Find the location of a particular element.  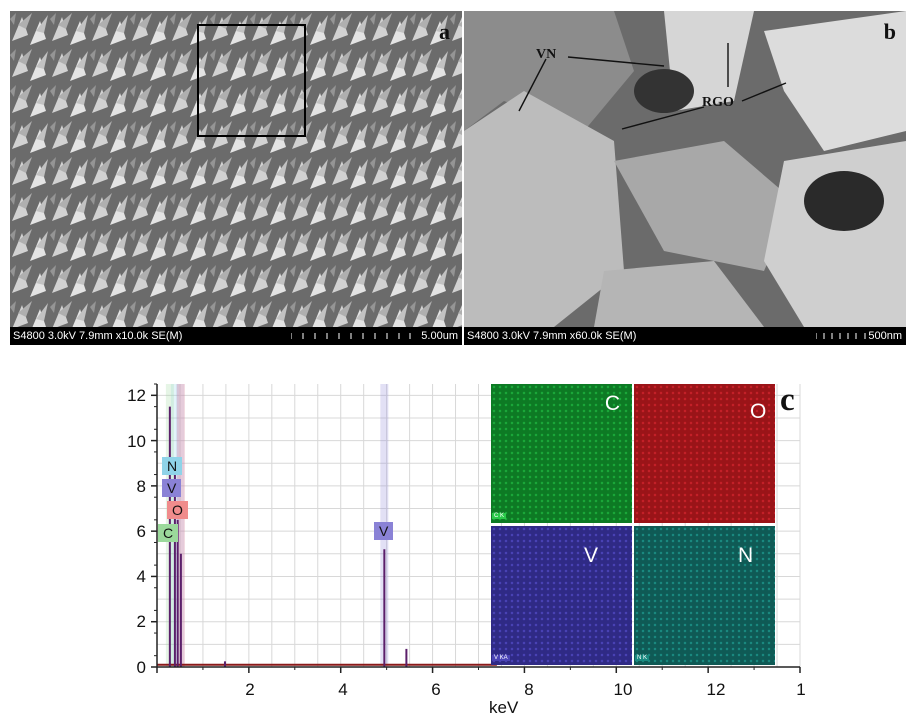

peak-label-c: C is located at coordinates (168, 533).